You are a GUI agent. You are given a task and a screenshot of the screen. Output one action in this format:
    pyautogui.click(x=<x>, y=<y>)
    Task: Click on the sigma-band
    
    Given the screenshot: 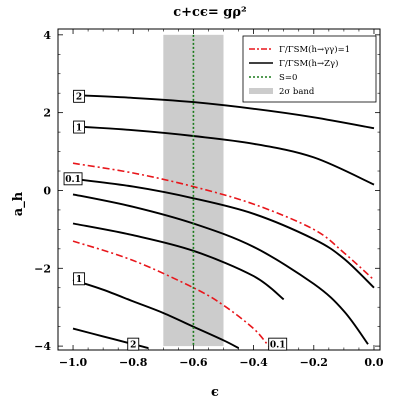 What is the action you would take?
    pyautogui.click(x=193, y=190)
    